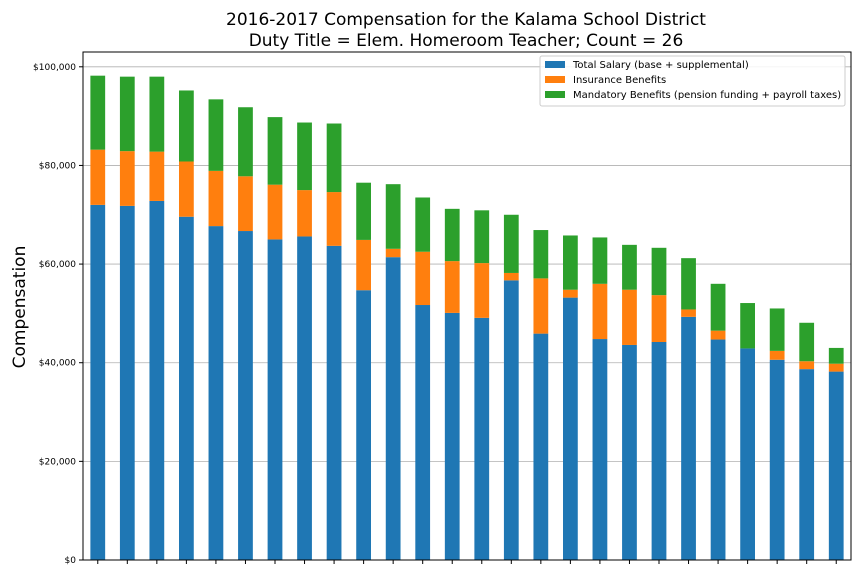 This screenshot has width=864, height=576. I want to click on legend-box, so click(692, 81).